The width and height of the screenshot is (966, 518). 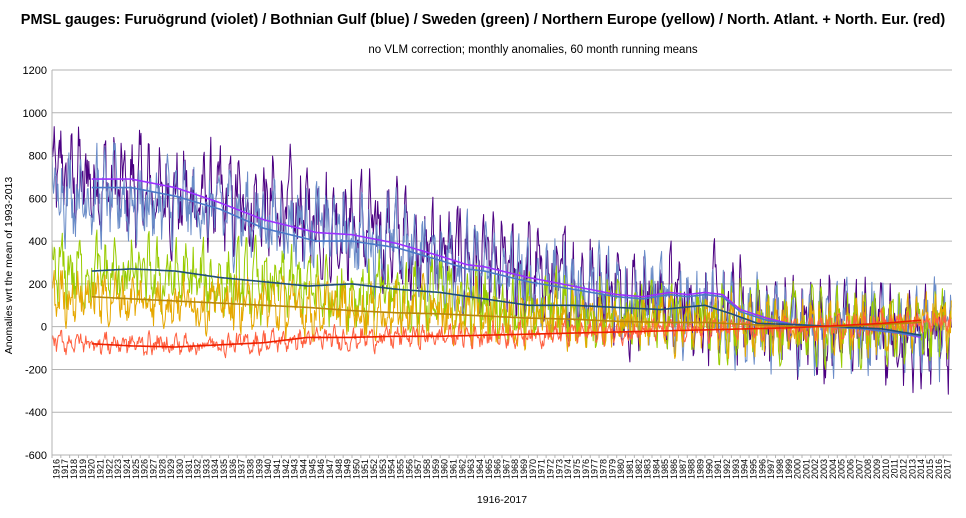 What do you see at coordinates (806, 469) in the screenshot?
I see `x-tick-label: 2001` at bounding box center [806, 469].